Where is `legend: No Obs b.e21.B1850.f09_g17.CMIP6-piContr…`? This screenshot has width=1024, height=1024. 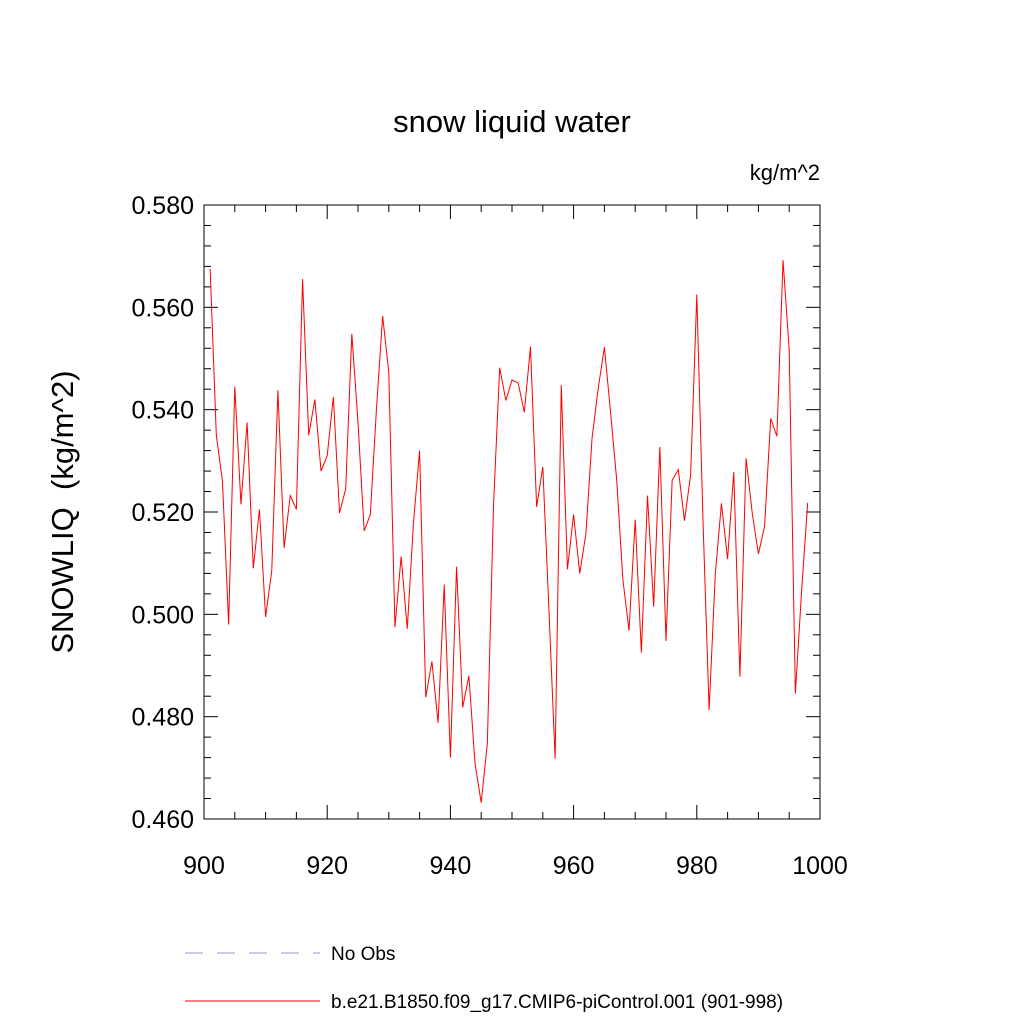
legend: No Obs b.e21.B1850.f09_g17.CMIP6-piContr… is located at coordinates (484, 978).